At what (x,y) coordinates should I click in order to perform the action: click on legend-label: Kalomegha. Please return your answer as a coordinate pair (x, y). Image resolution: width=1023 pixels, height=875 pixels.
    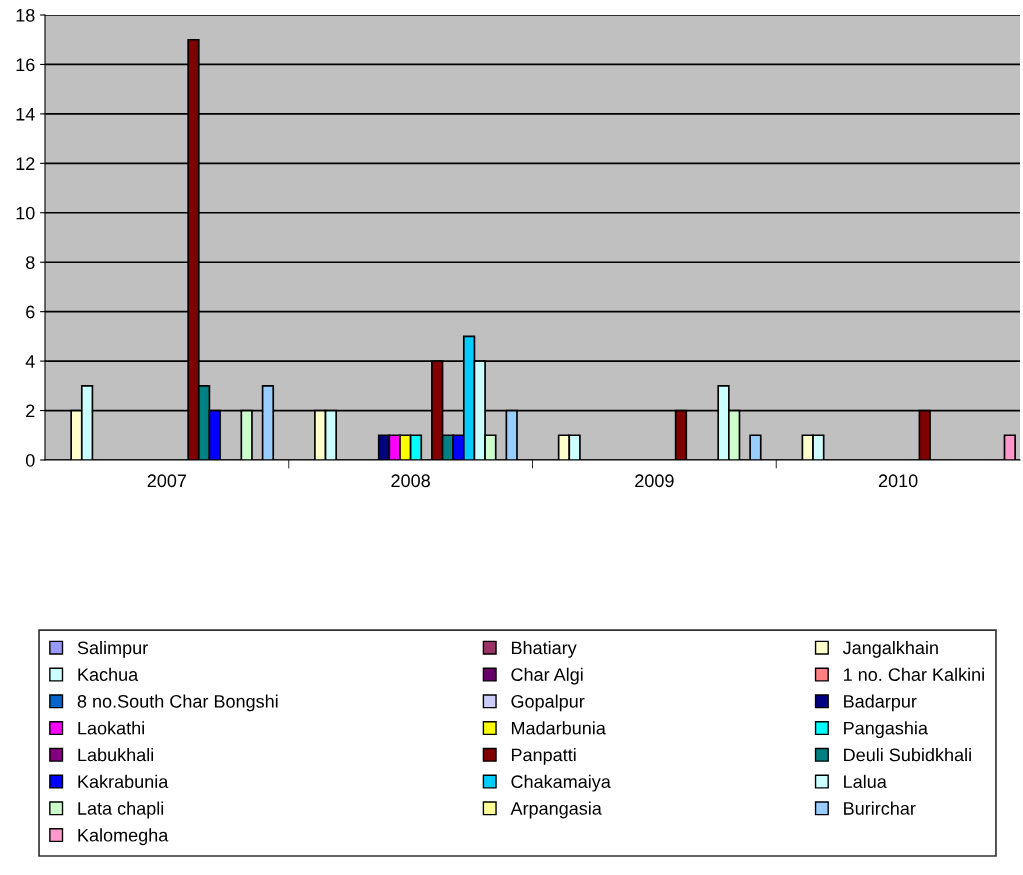
    Looking at the image, I should click on (123, 837).